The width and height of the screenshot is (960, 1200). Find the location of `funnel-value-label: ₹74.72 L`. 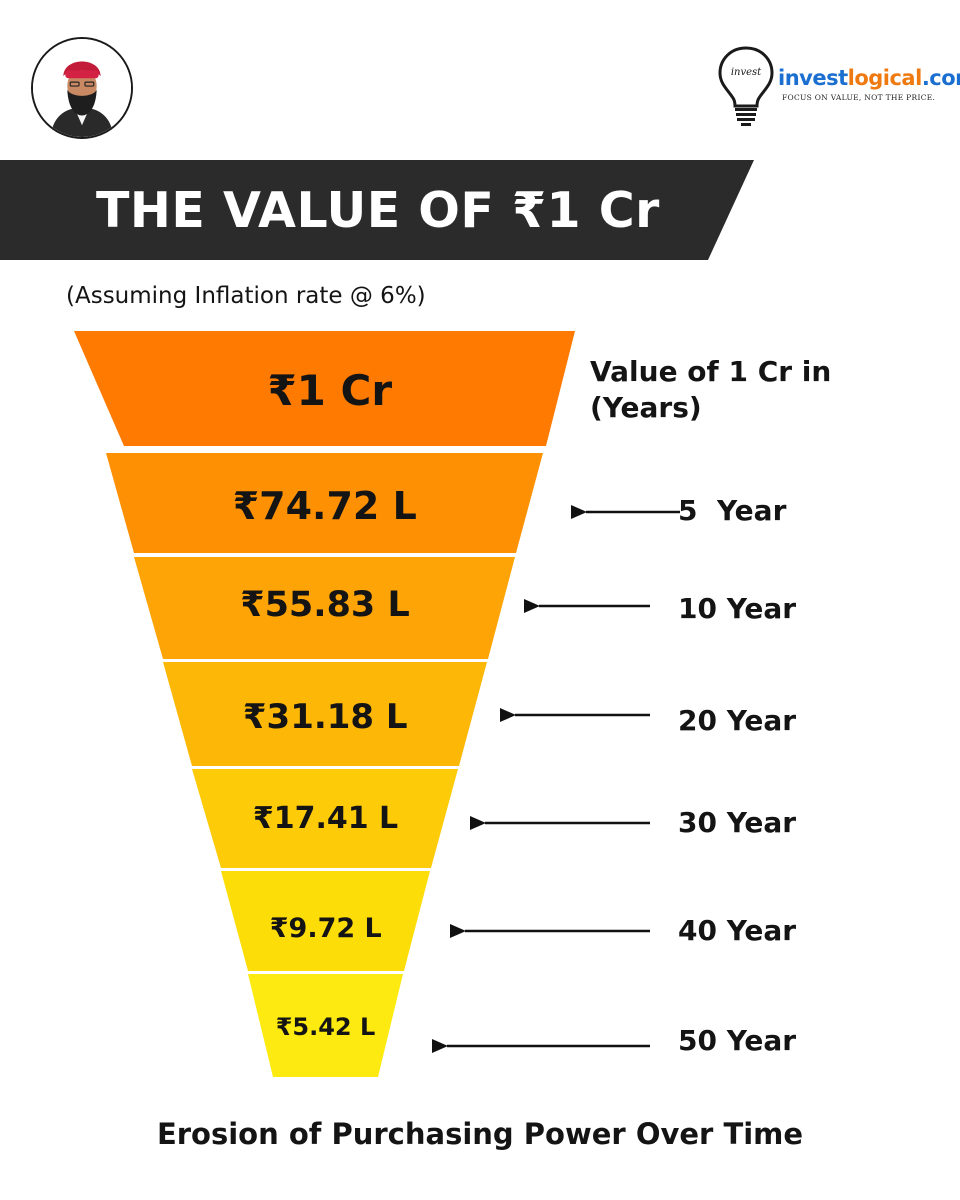

funnel-value-label: ₹74.72 L is located at coordinates (324, 506).